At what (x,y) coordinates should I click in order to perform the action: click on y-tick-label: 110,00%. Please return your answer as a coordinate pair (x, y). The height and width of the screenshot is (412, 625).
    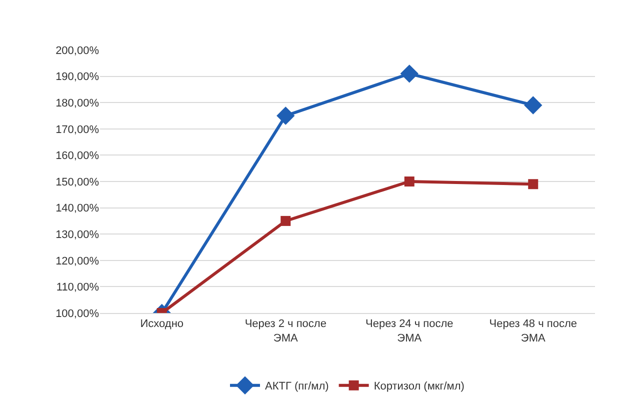
    Looking at the image, I should click on (78, 288).